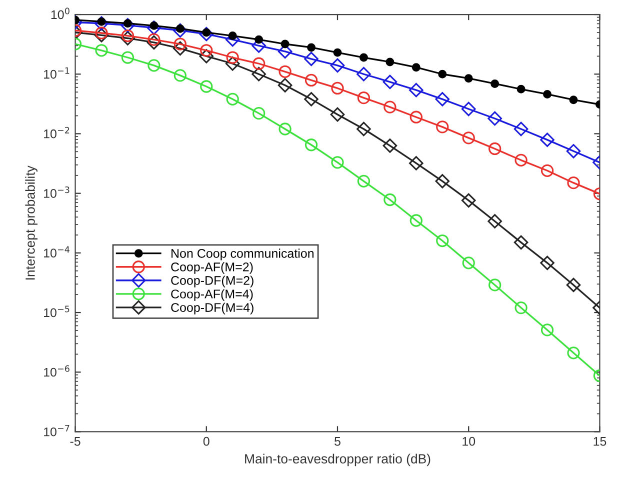 This screenshot has width=617, height=484. Describe the element at coordinates (57, 371) in the screenshot. I see `y-tick-label: 10$^{−6}$` at that location.